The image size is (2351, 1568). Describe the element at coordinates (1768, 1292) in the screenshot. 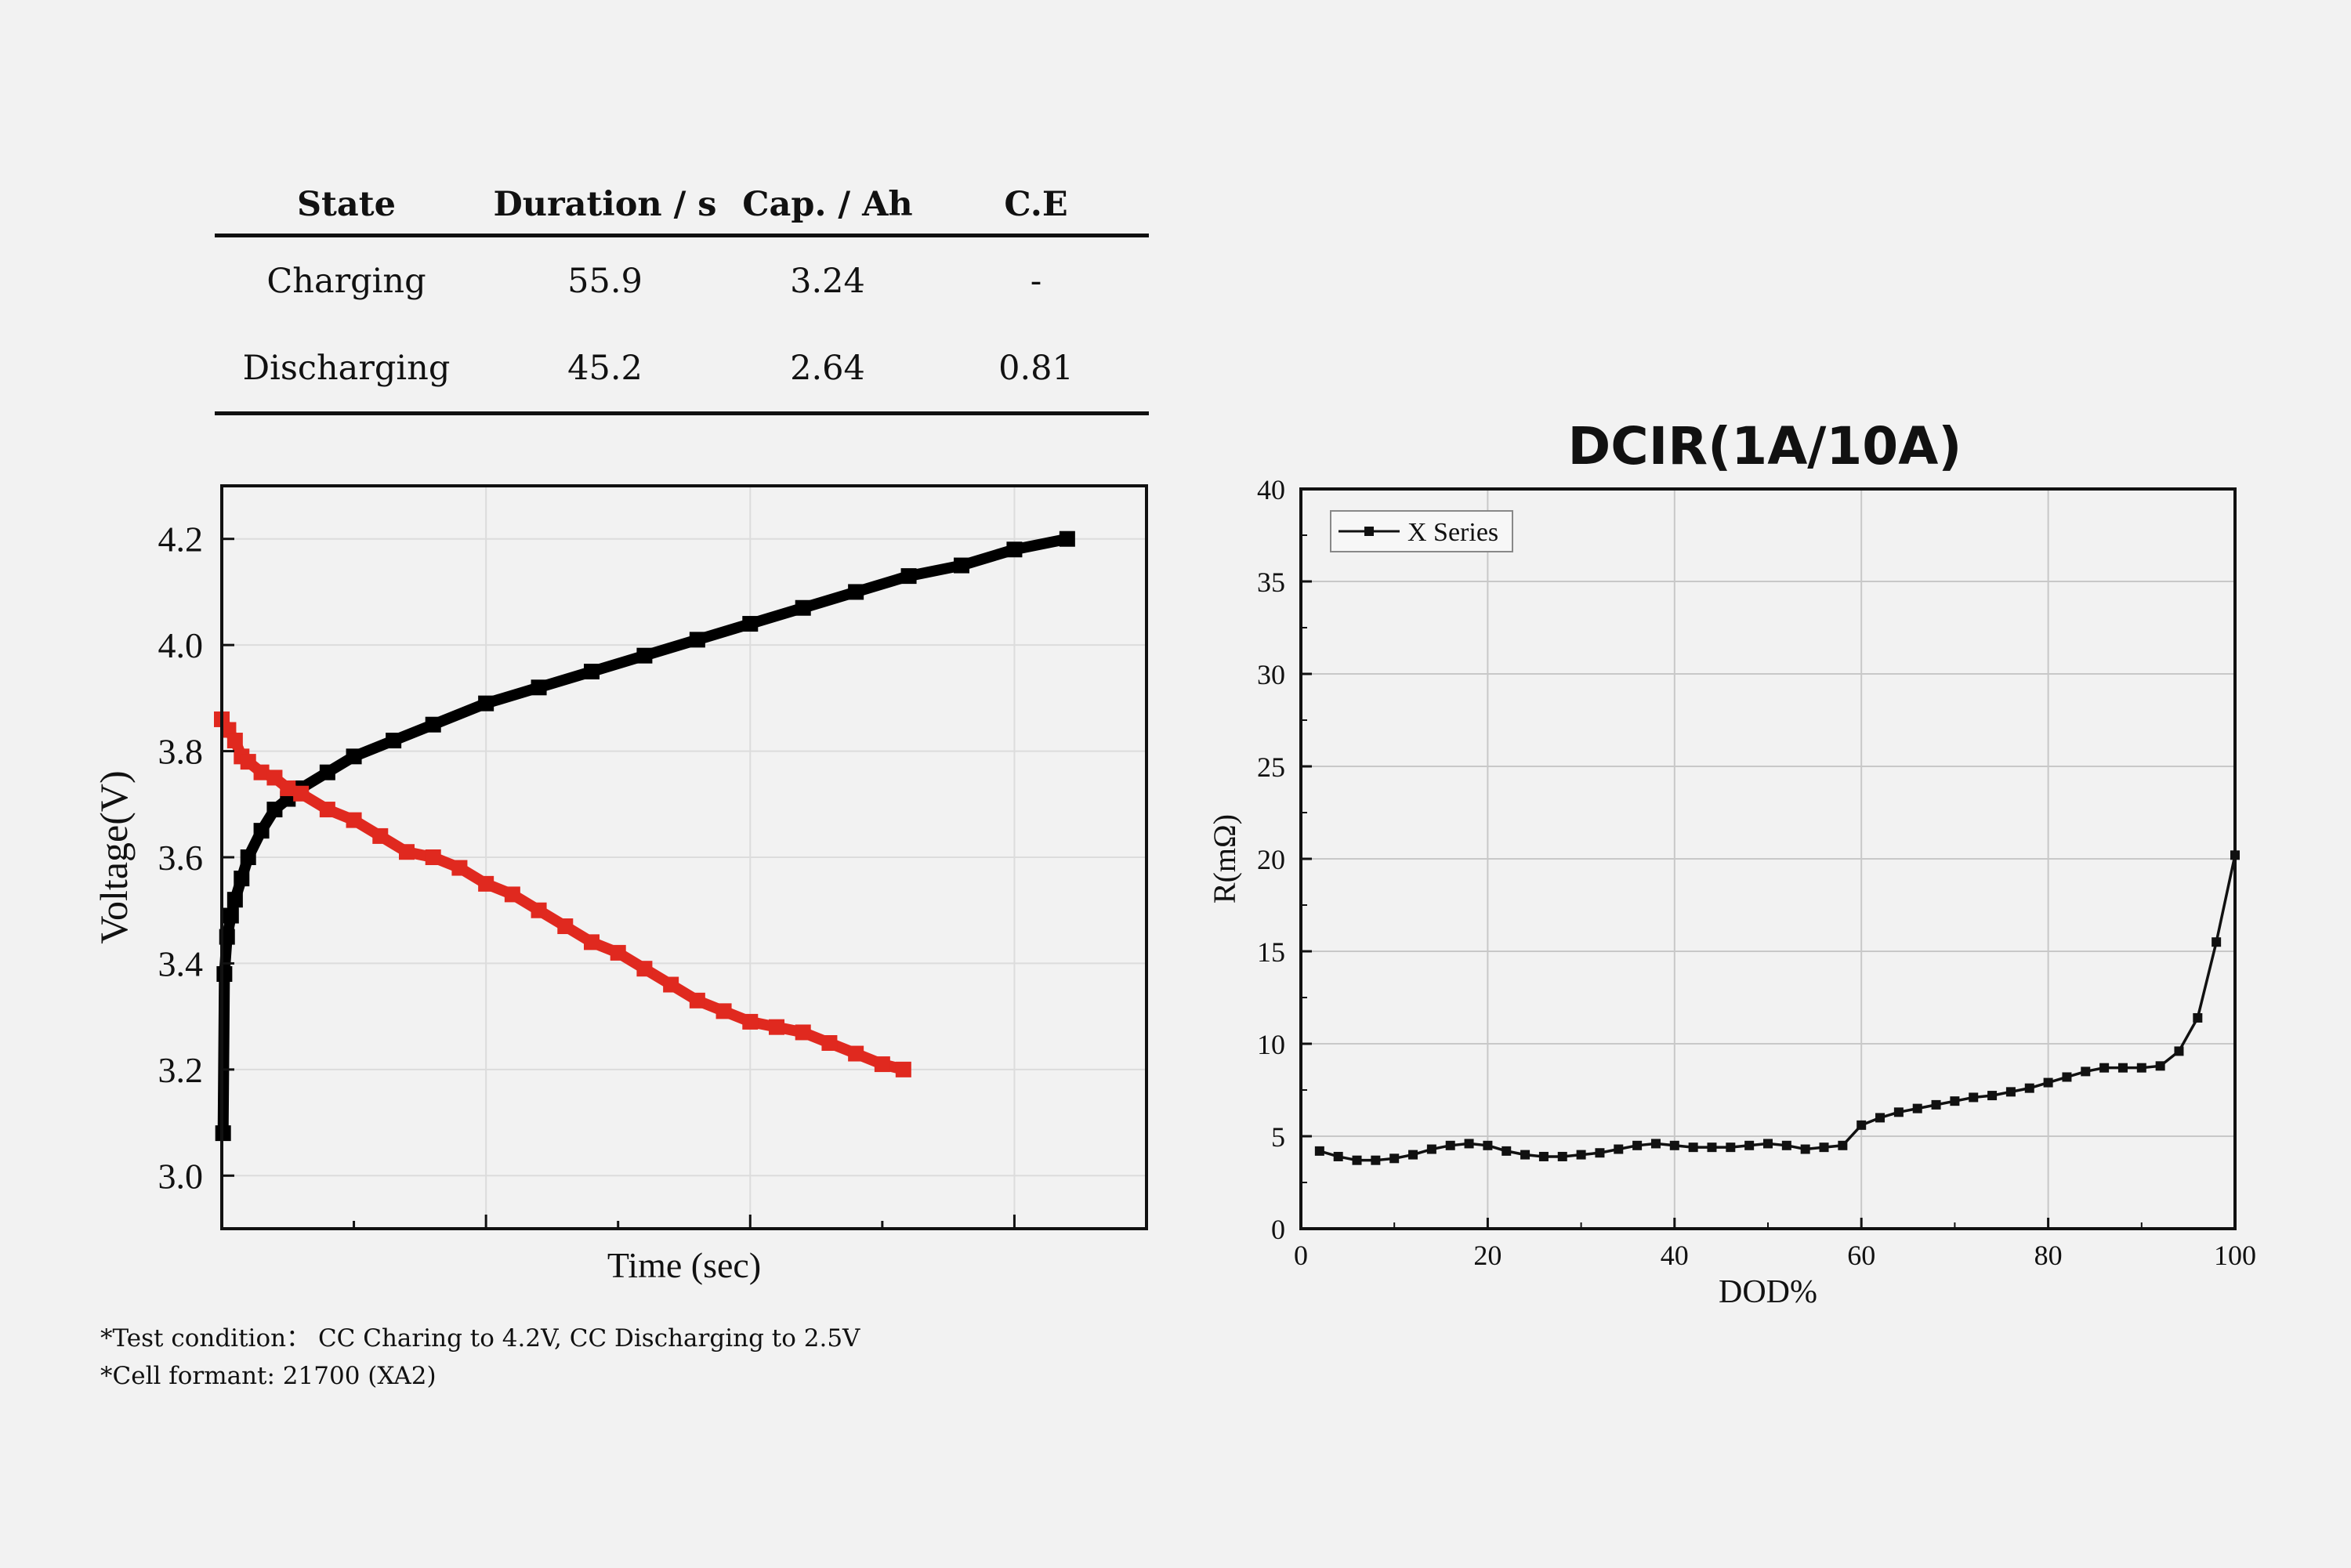

I see `x-axis-label: DOD%` at that location.